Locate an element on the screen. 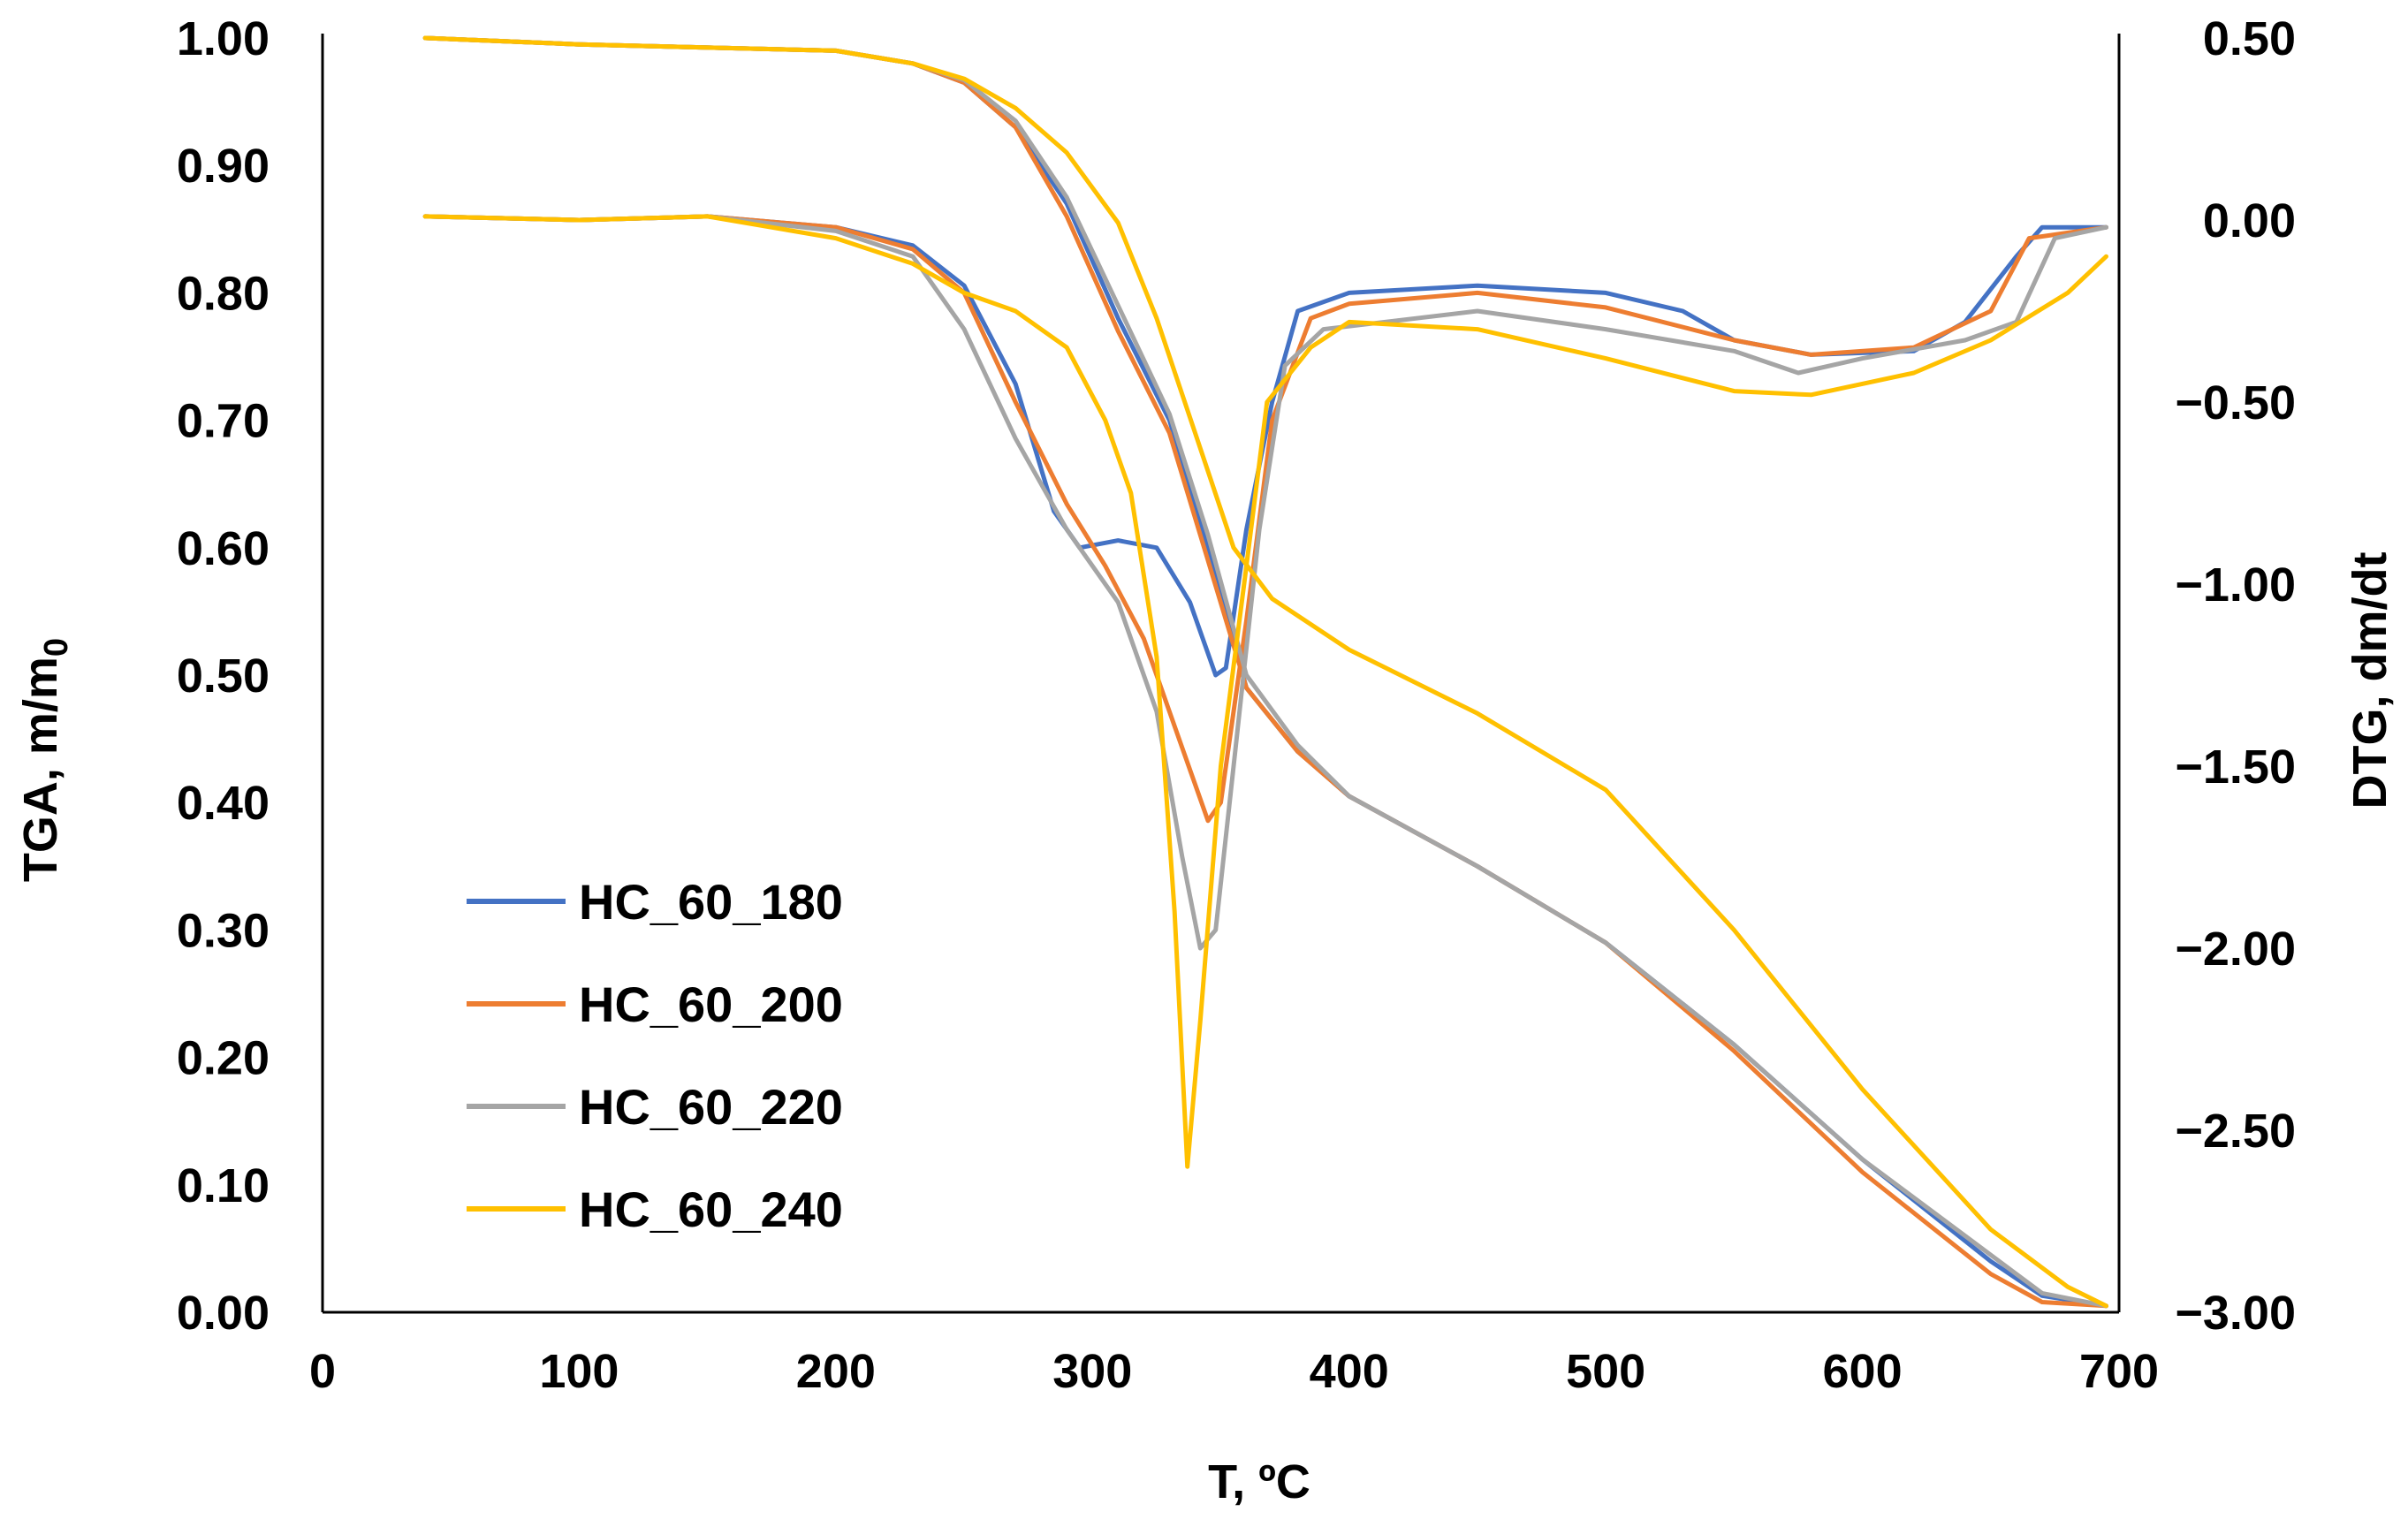 This screenshot has height=1527, width=2408. x-tick-label: 400 is located at coordinates (1349, 1371).